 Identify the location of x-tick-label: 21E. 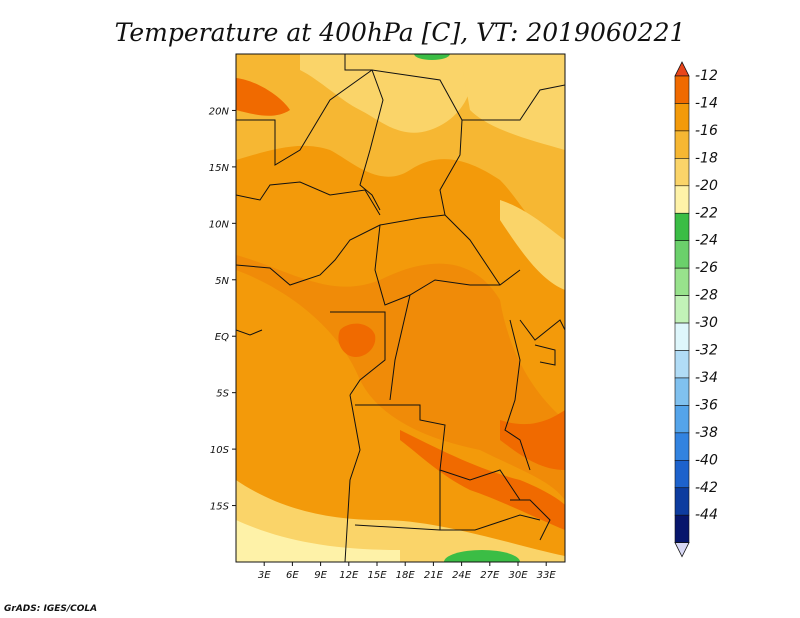
(434, 575).